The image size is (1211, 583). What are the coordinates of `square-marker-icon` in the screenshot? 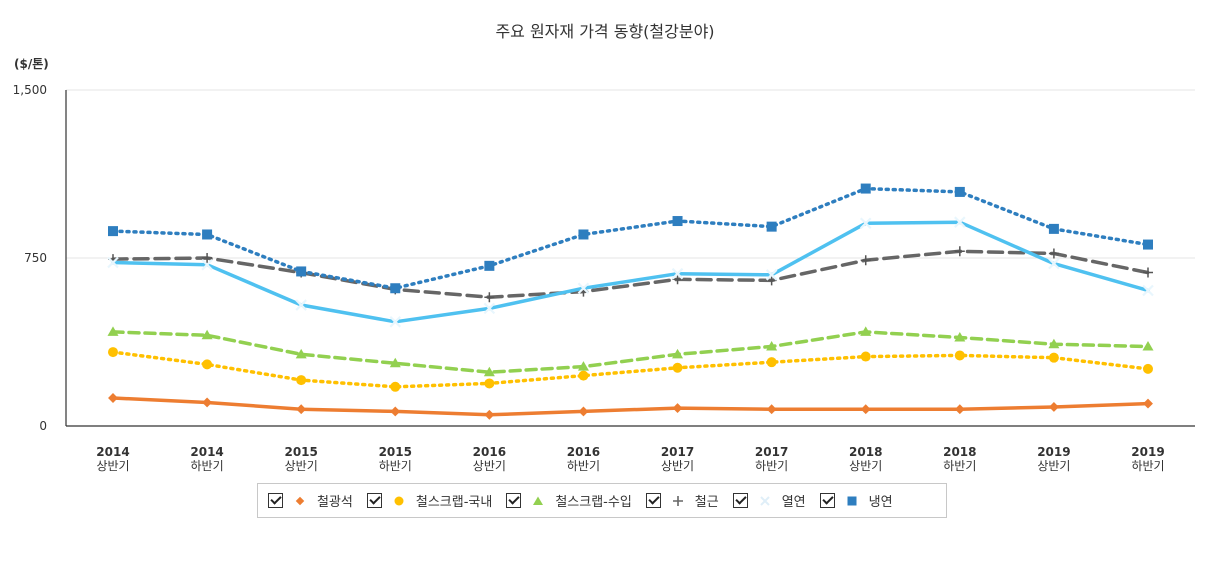 It's located at (852, 501).